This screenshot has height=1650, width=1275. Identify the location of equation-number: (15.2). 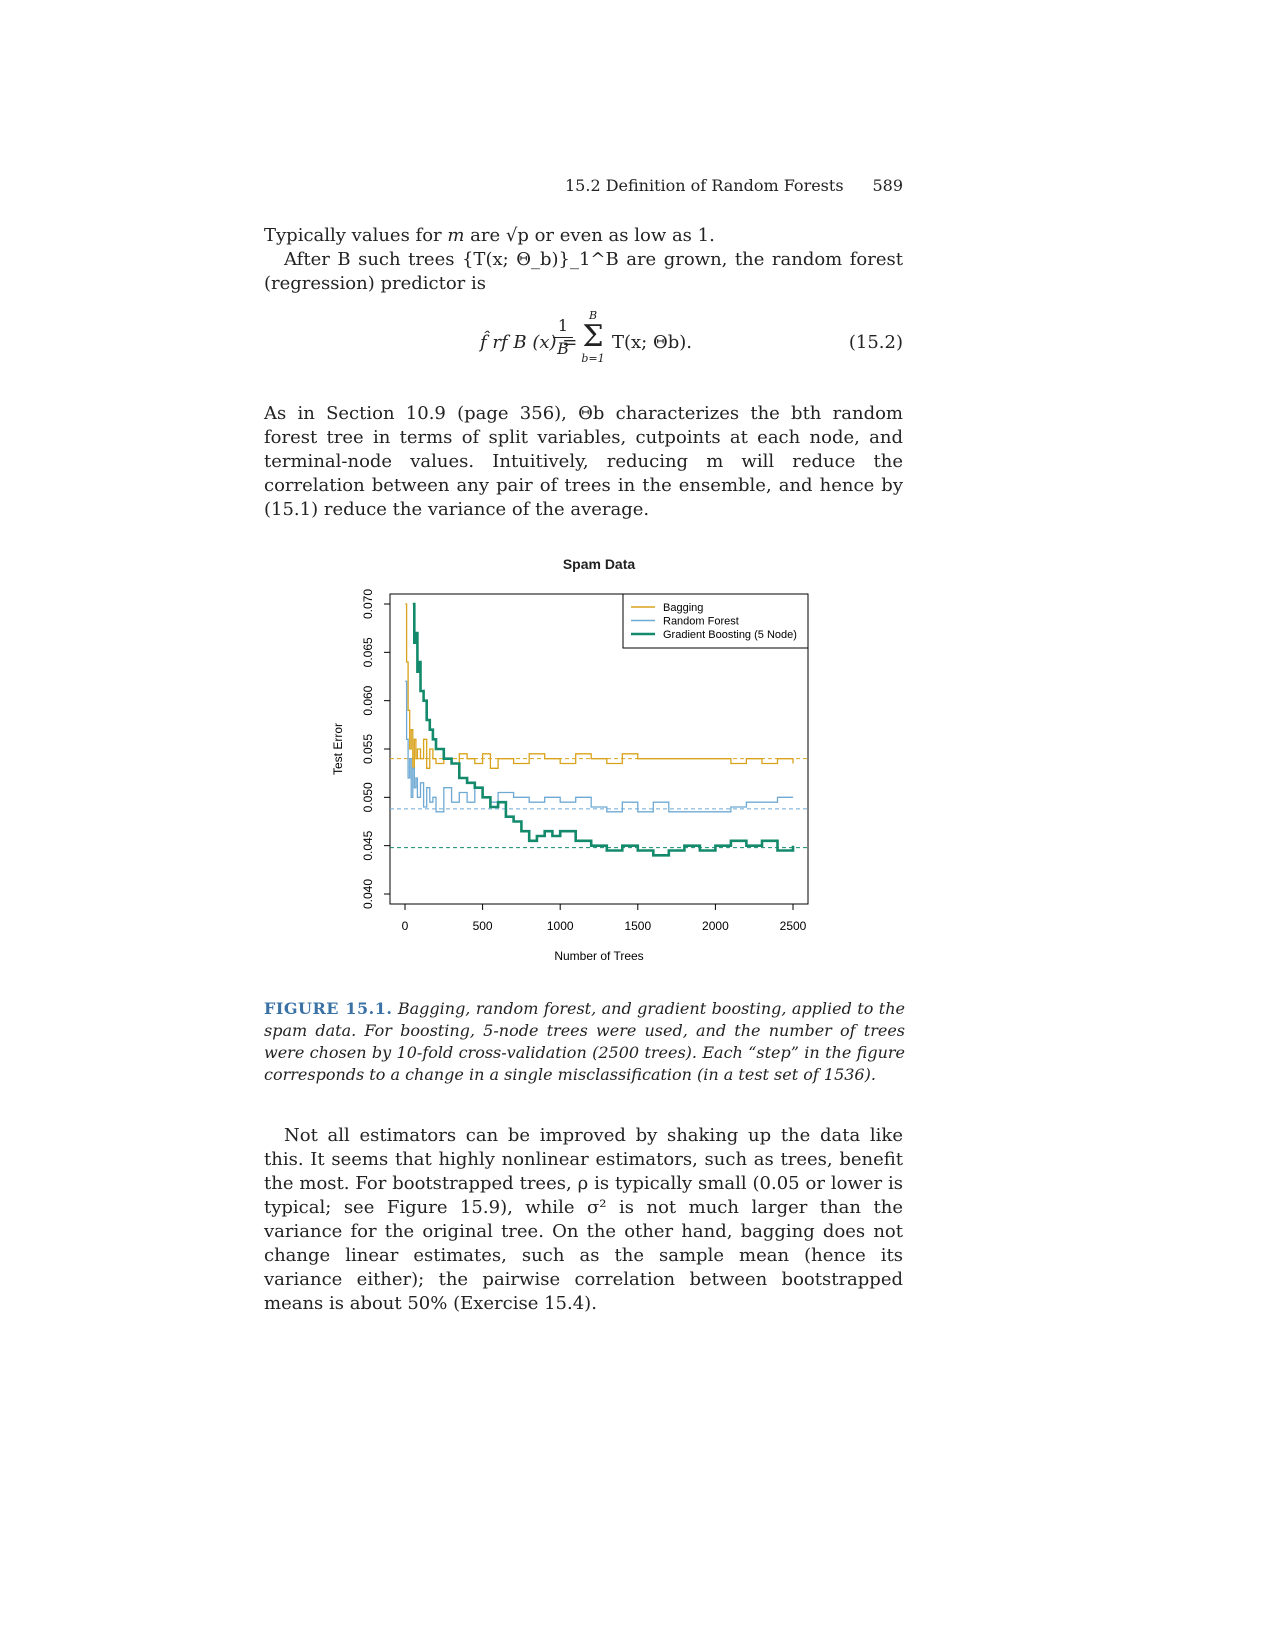
(875, 342).